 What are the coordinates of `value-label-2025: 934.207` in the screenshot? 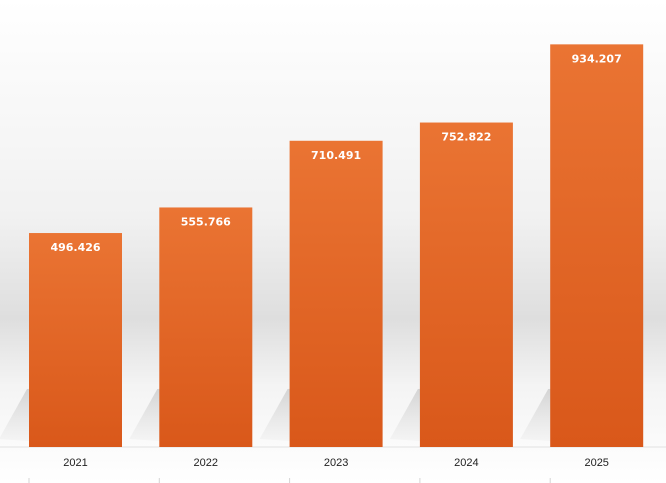 It's located at (597, 58).